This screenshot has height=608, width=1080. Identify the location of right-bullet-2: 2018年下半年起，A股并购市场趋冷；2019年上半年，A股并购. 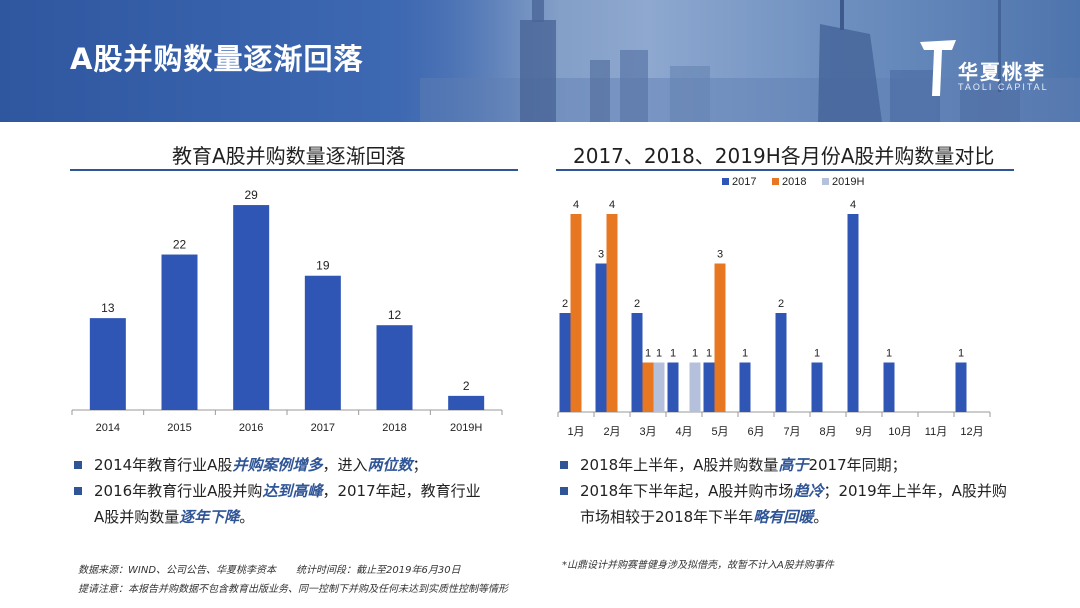
(803, 491).